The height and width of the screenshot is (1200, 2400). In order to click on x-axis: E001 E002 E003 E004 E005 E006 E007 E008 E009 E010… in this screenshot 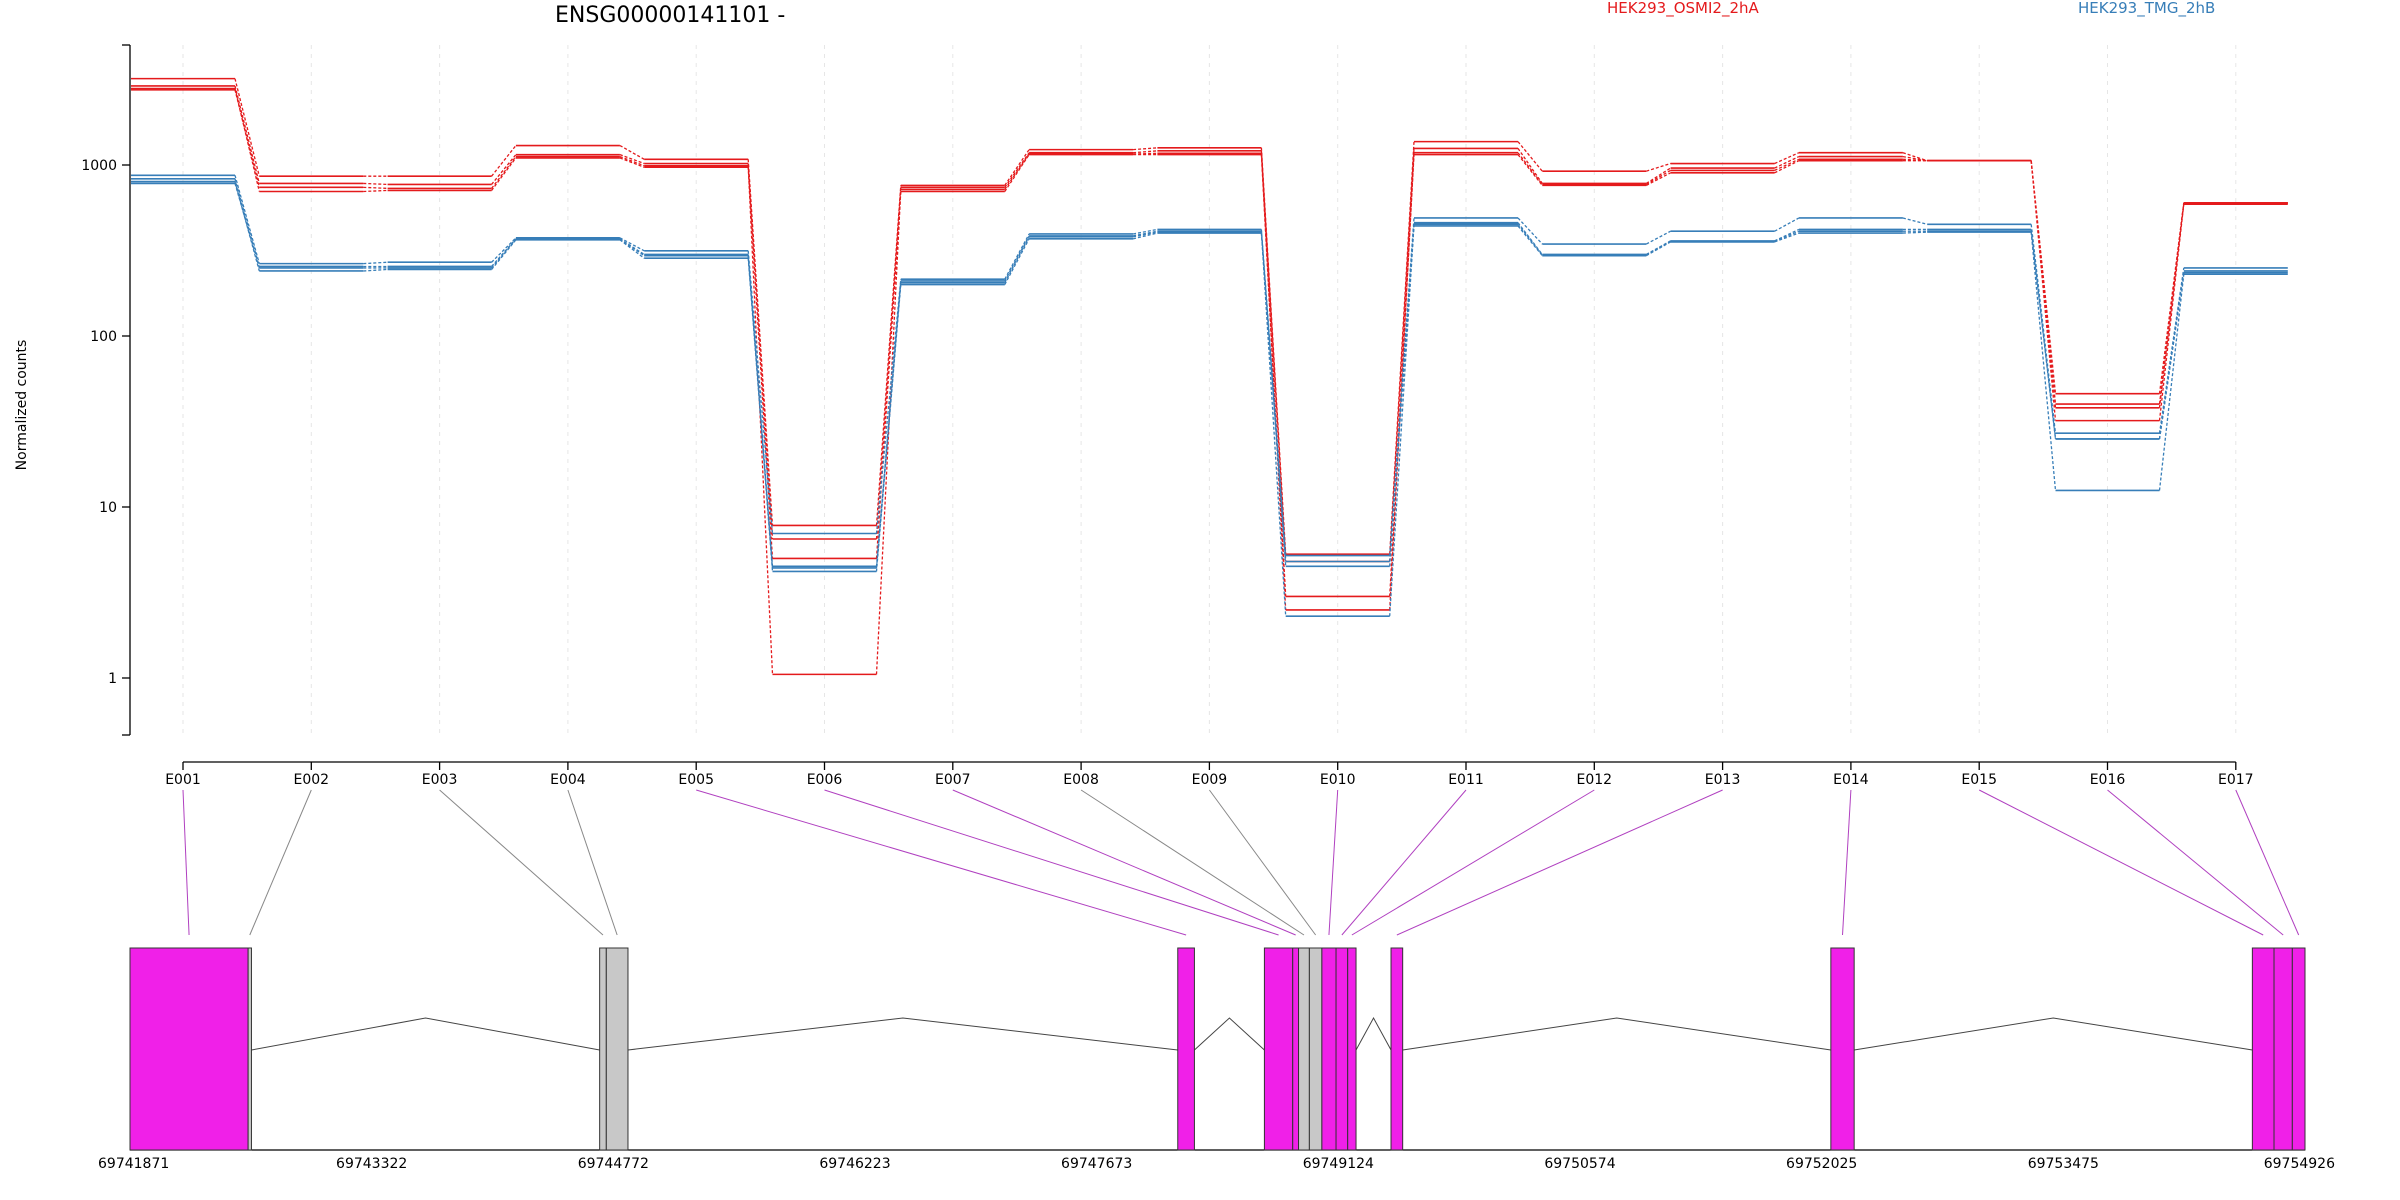, I will do `click(1209, 774)`.